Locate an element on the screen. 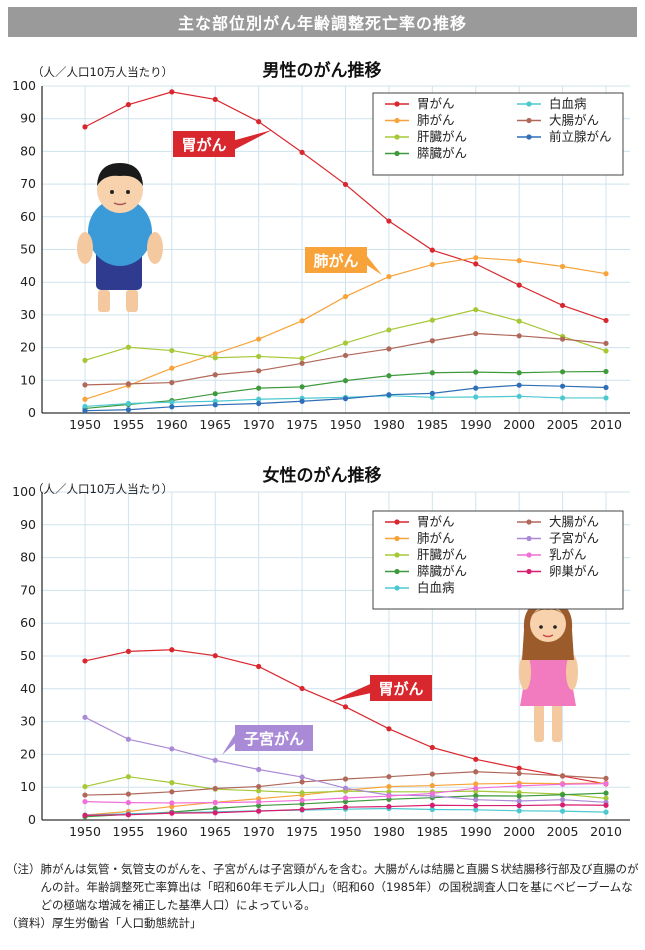 This screenshot has height=950, width=645. source-row: （資料） 厚生労働省「人口動態統計」 is located at coordinates (323, 923).